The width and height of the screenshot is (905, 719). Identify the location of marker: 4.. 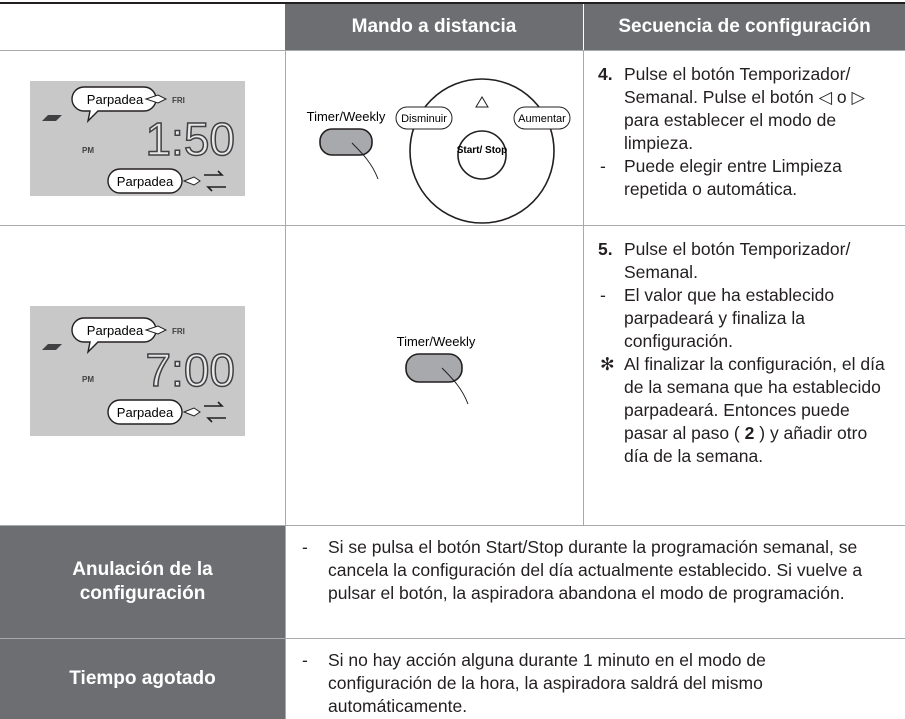
(605, 74).